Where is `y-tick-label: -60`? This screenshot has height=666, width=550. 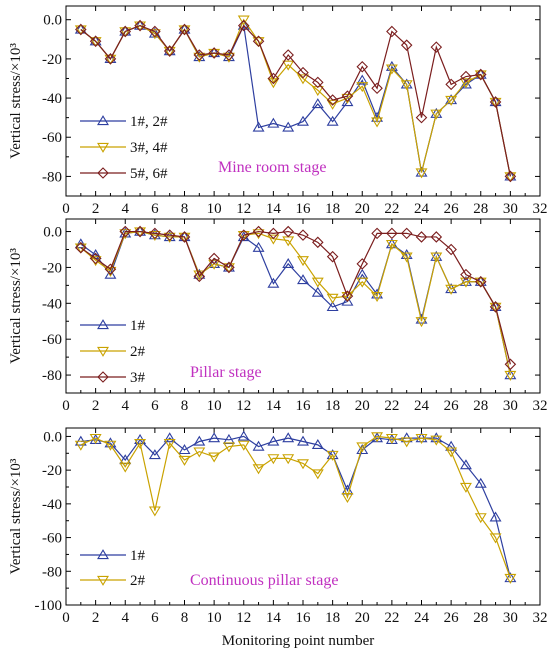
y-tick-label: -60 is located at coordinates (52, 138).